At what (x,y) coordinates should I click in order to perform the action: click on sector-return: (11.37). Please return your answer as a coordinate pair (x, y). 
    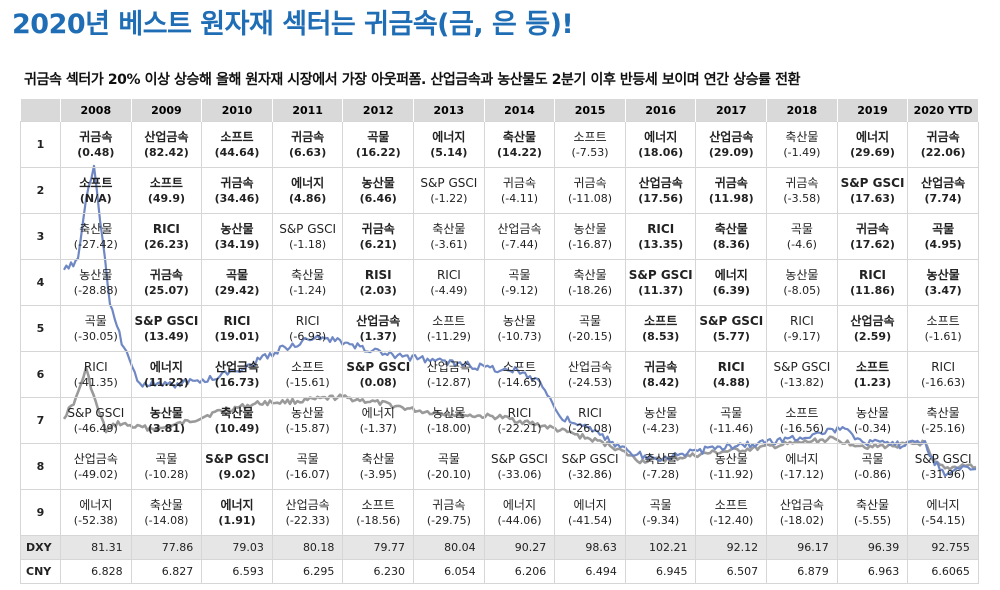
    Looking at the image, I should click on (661, 290).